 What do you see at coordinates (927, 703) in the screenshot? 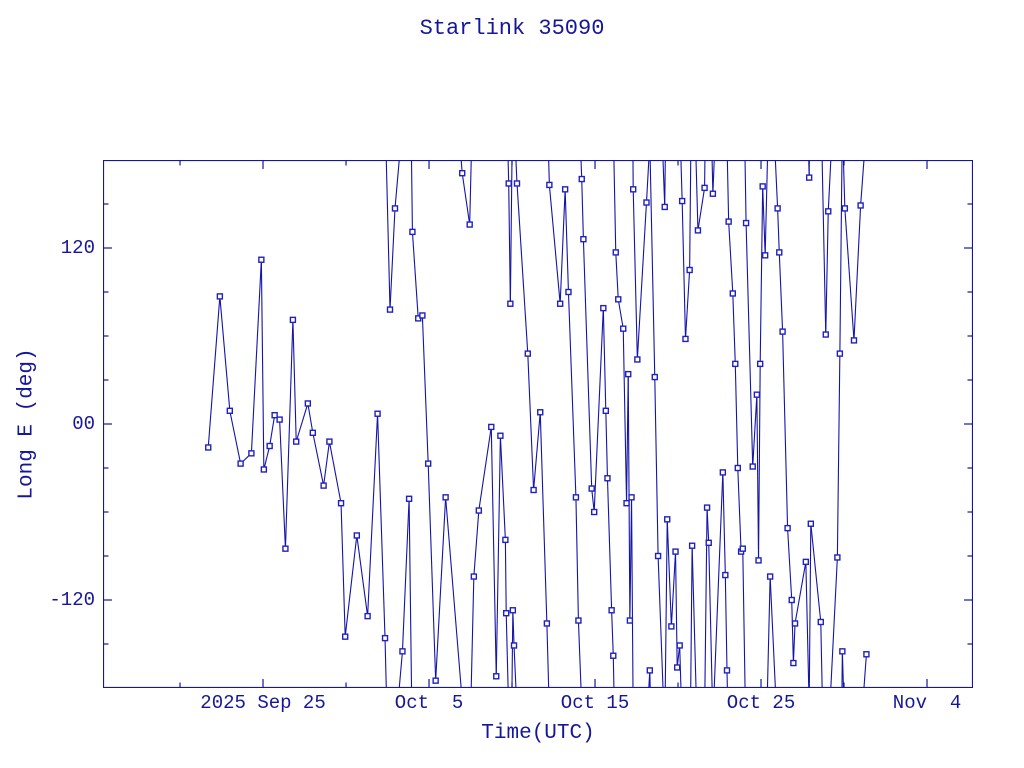
I see `x-tick-label: Nov 4` at bounding box center [927, 703].